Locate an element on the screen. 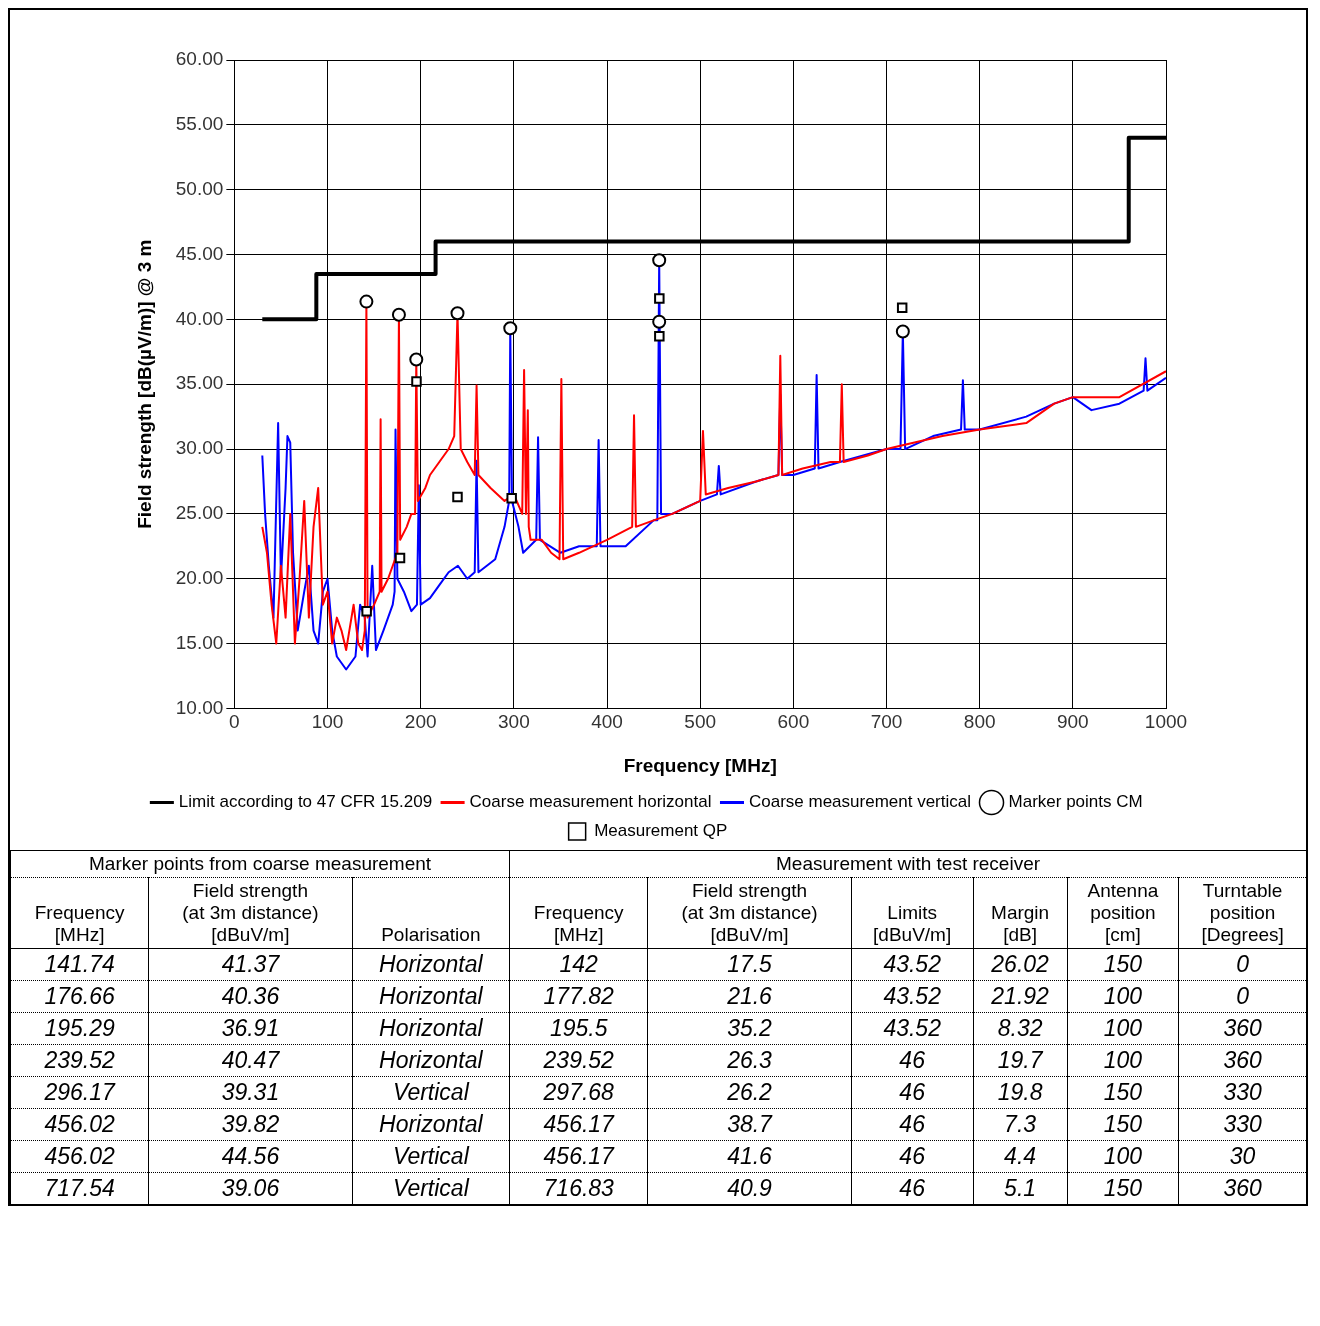  x-tick-label: 300 is located at coordinates (513, 722).